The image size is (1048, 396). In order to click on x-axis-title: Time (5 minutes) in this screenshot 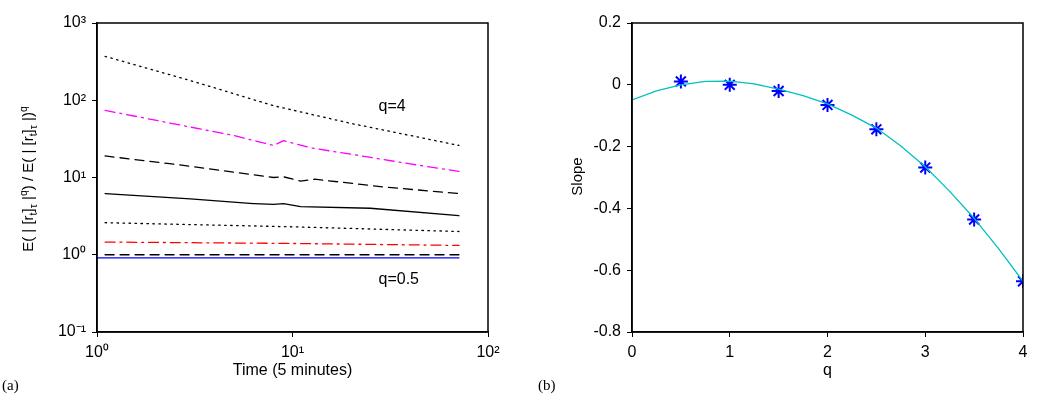, I will do `click(292, 369)`.